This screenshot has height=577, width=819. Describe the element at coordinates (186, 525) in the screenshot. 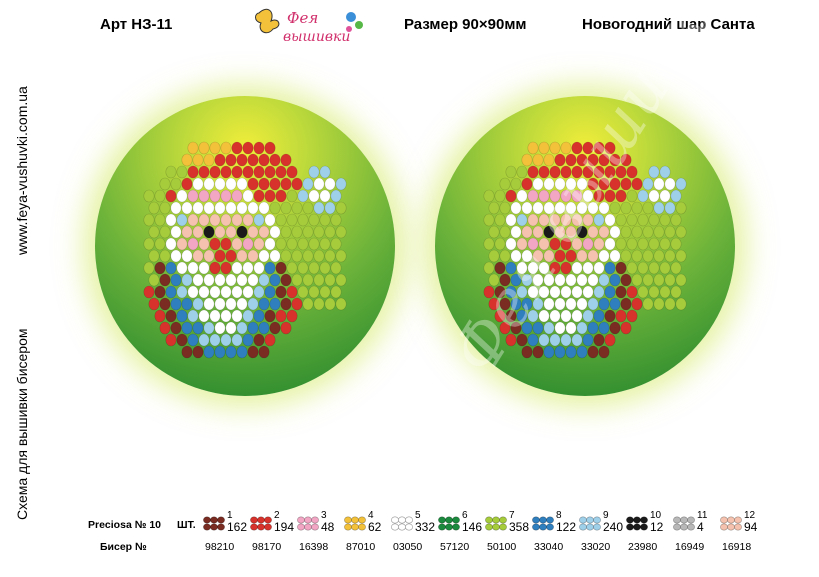

I see `count-label: ШТ.` at that location.